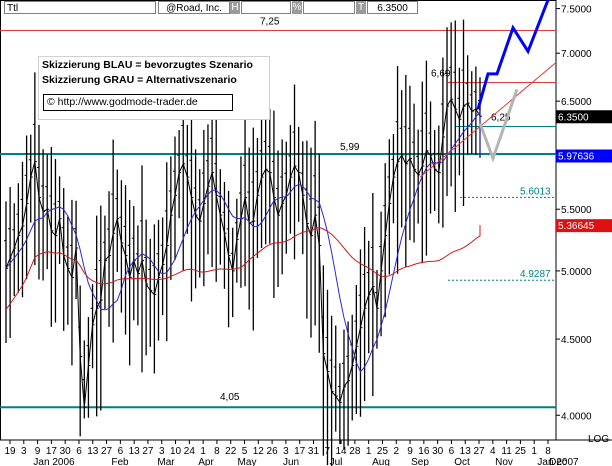 The image size is (612, 466). What do you see at coordinates (498, 125) in the screenshot?
I see `scenario-grey-path` at bounding box center [498, 125].